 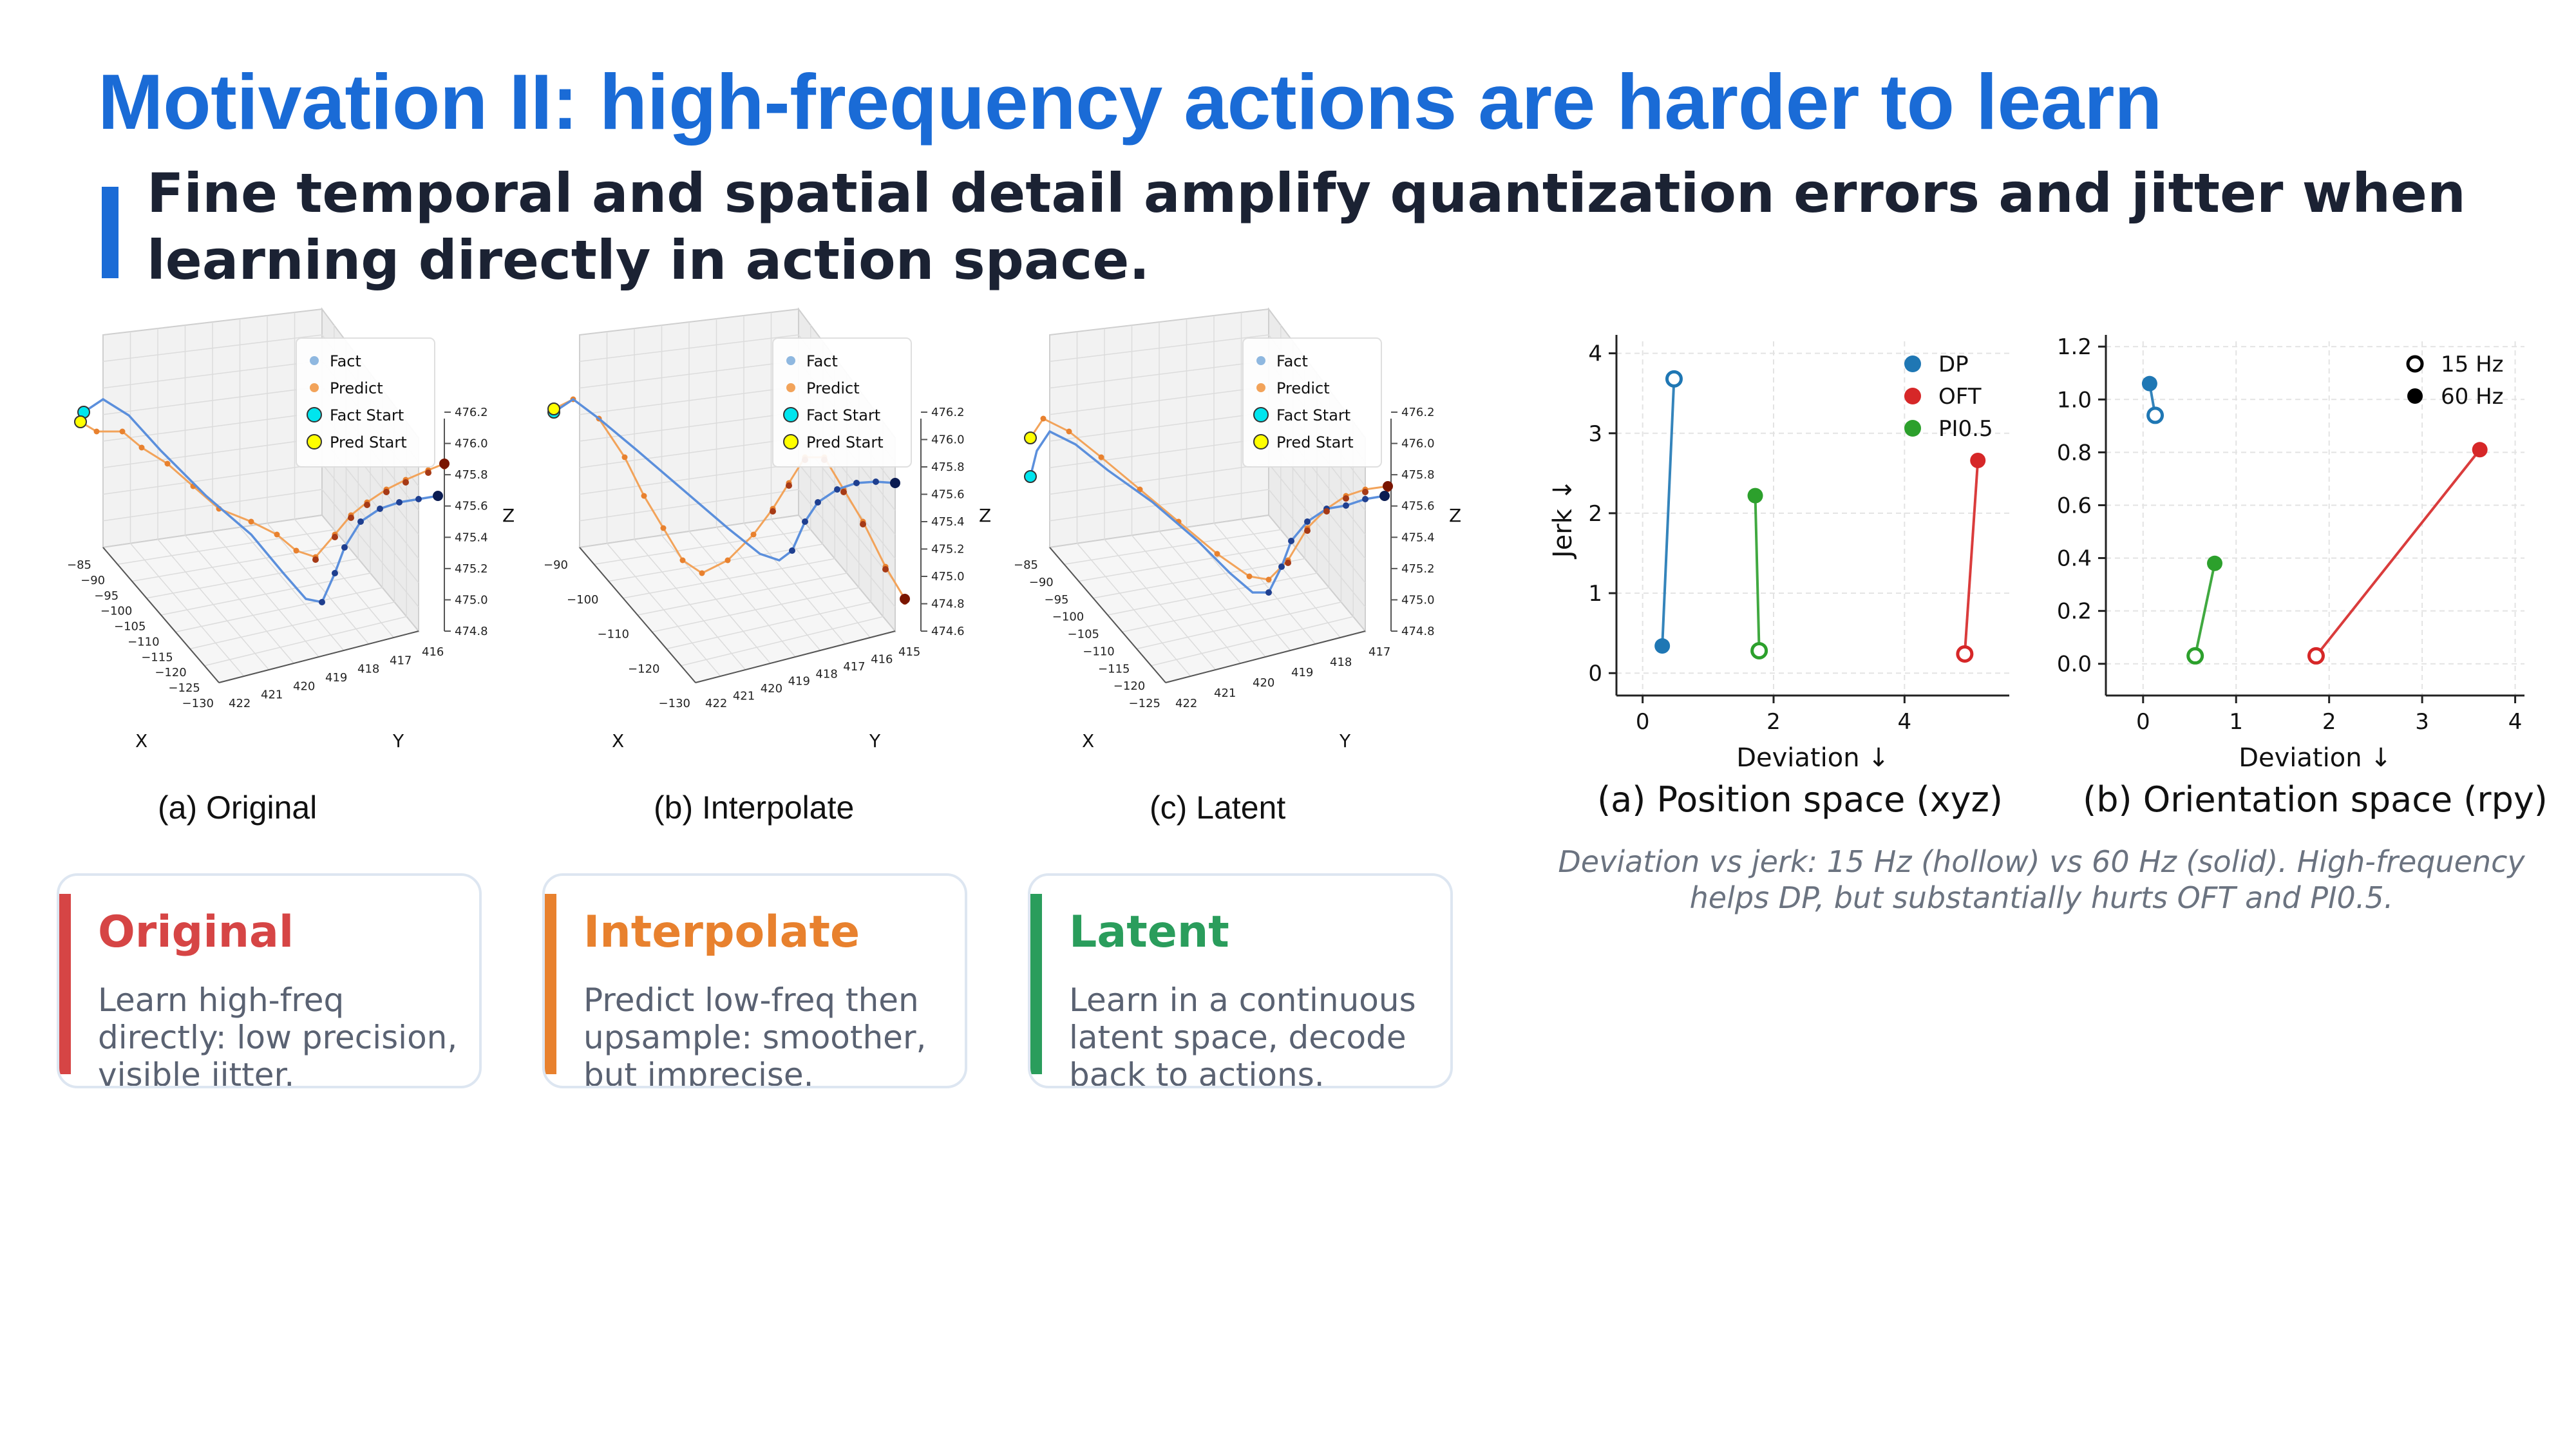 What do you see at coordinates (471, 475) in the screenshot?
I see `z-tick-label: 475.8` at bounding box center [471, 475].